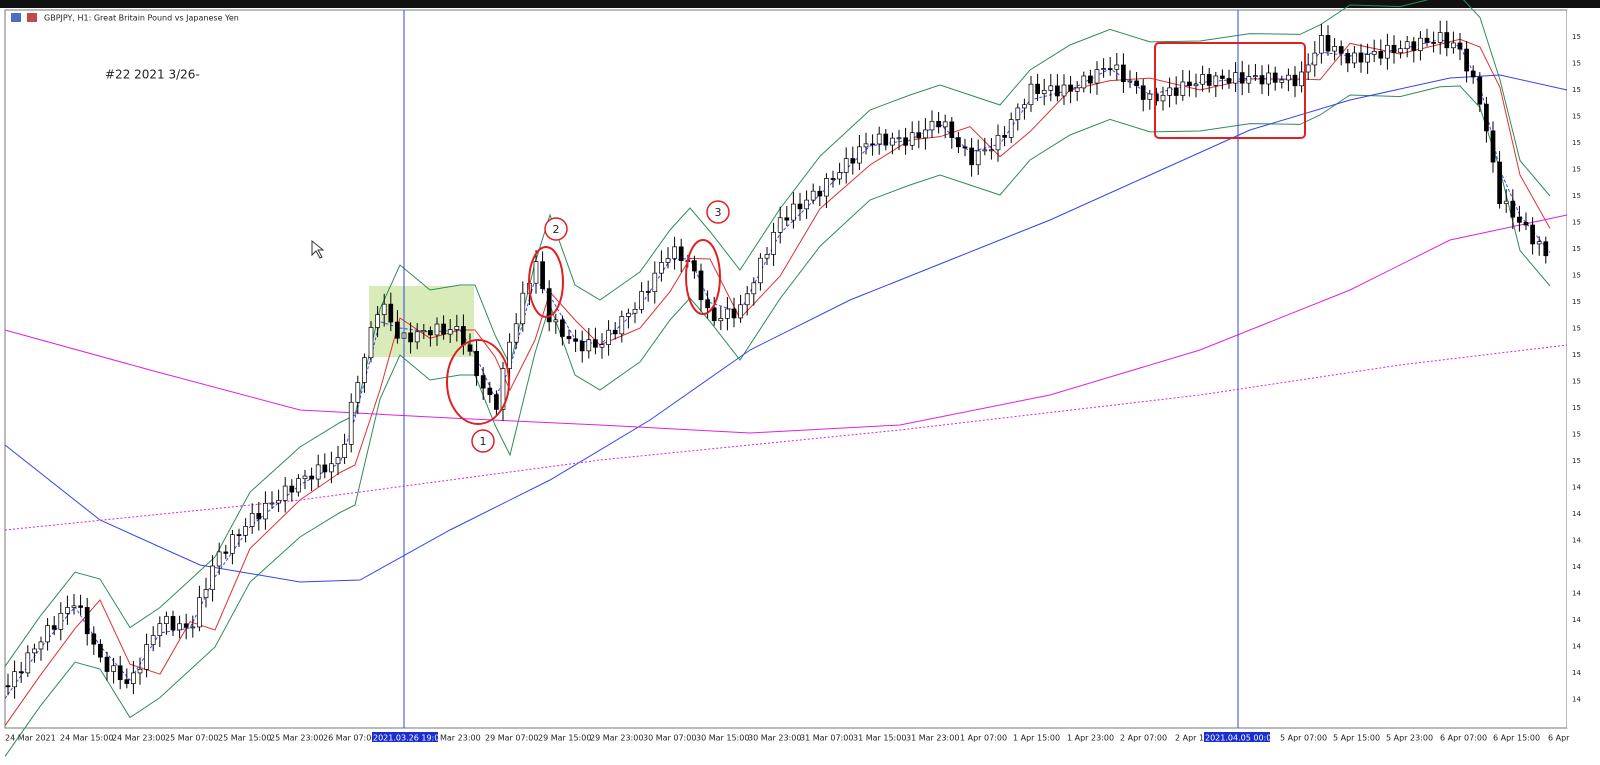  What do you see at coordinates (879, 738) in the screenshot?
I see `time-label: 31 Mar 15:00` at bounding box center [879, 738].